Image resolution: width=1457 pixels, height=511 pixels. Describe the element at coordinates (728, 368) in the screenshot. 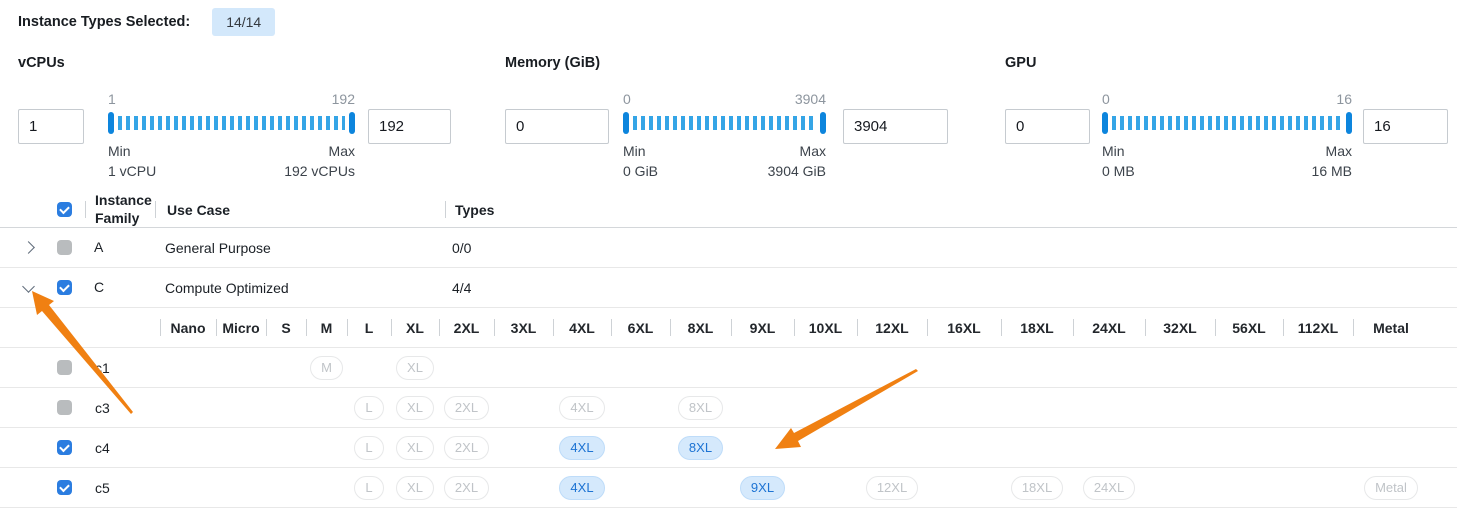

I see `type-row-c1: c1 M XL` at that location.